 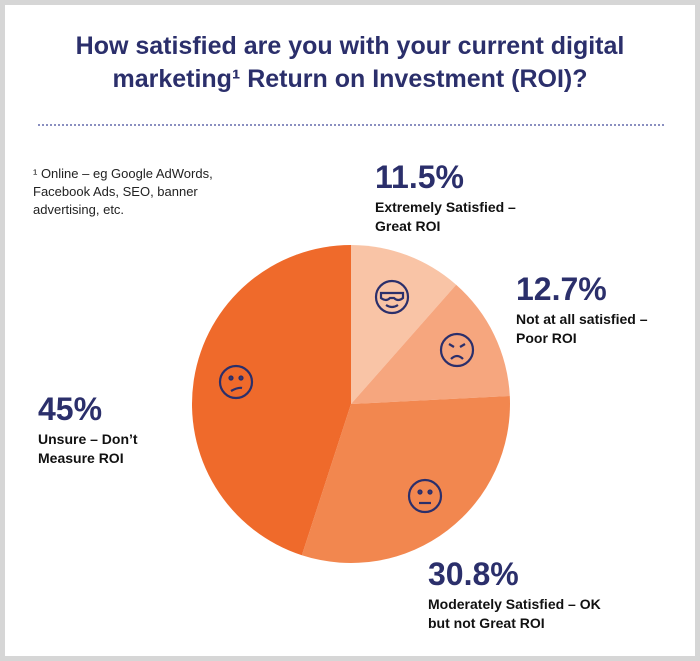 What do you see at coordinates (457, 350) in the screenshot?
I see `icon-frown` at bounding box center [457, 350].